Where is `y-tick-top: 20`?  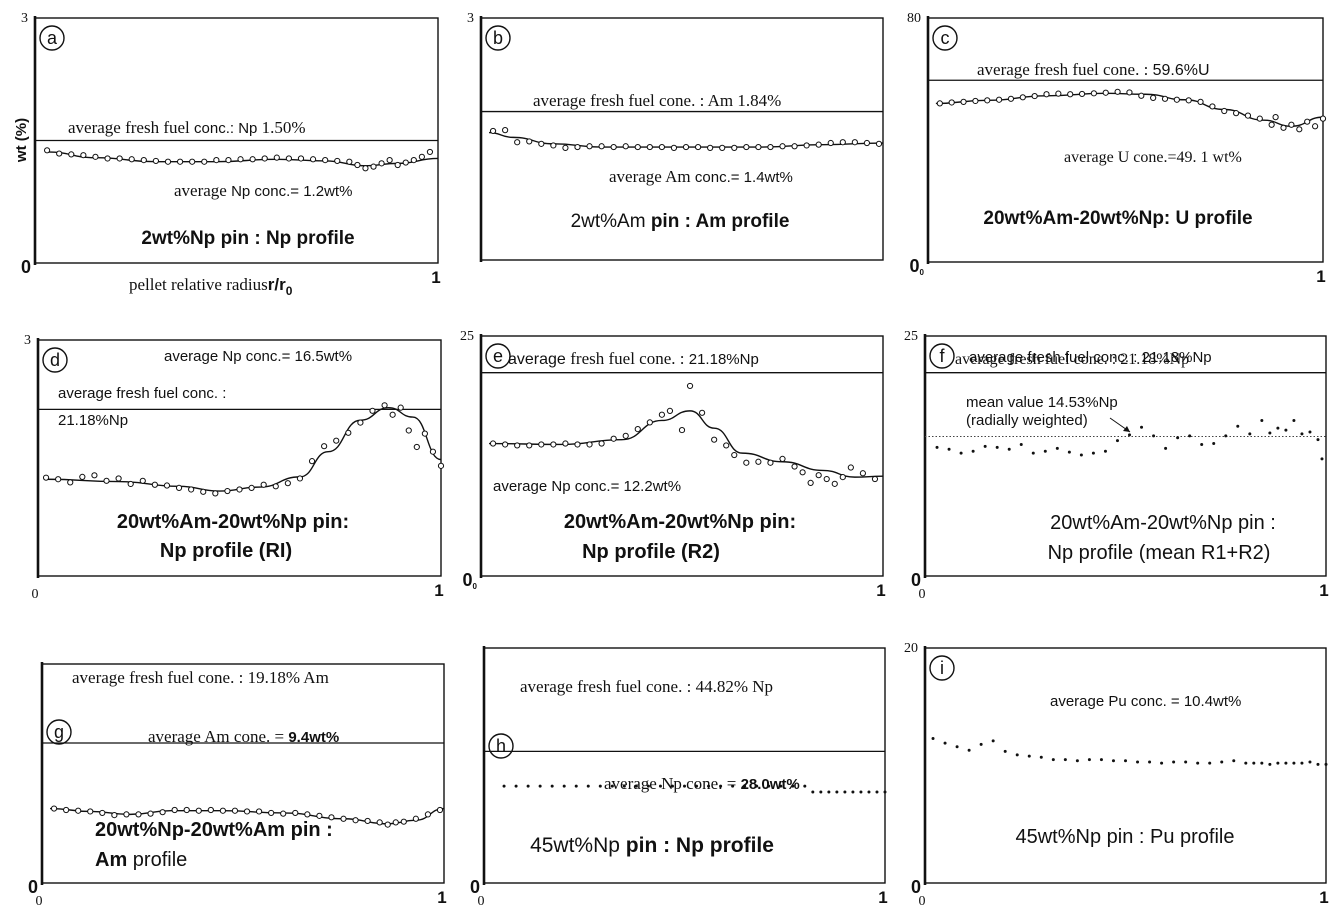
y-tick-top: 20 is located at coordinates (911, 648).